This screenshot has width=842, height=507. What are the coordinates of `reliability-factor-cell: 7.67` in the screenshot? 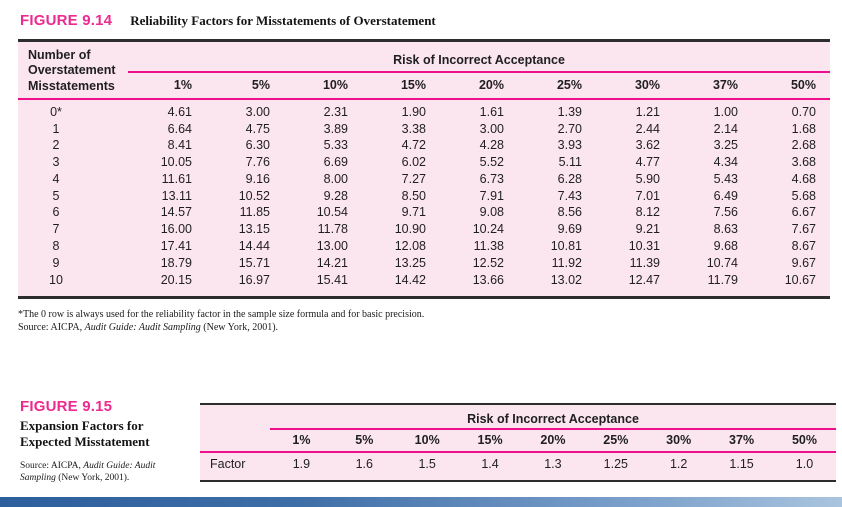 It's located at (803, 229).